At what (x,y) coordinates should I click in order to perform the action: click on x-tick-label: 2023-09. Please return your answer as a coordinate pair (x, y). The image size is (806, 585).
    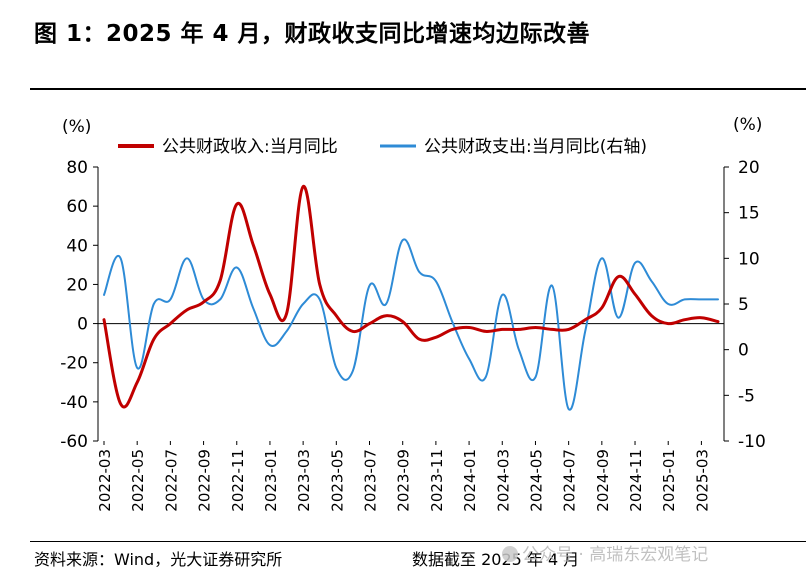
    Looking at the image, I should click on (404, 480).